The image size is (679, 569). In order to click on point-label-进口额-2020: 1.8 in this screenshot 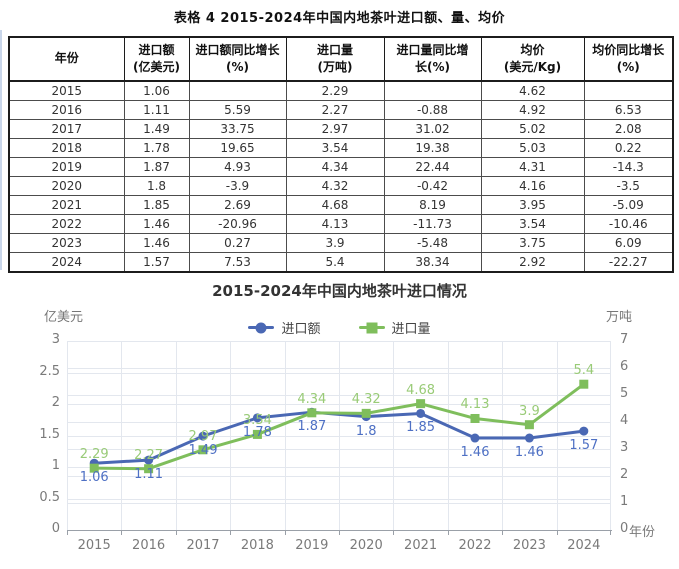, I will do `click(366, 431)`.